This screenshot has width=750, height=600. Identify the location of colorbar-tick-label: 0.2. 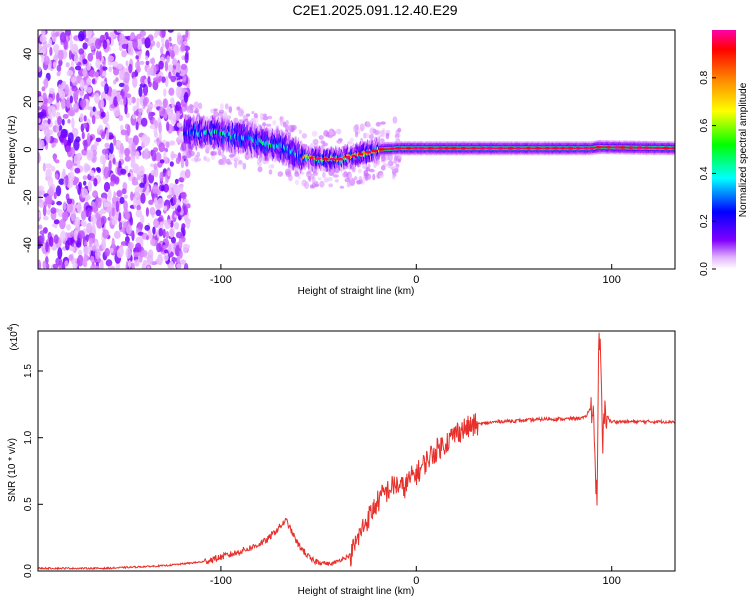
(704, 221).